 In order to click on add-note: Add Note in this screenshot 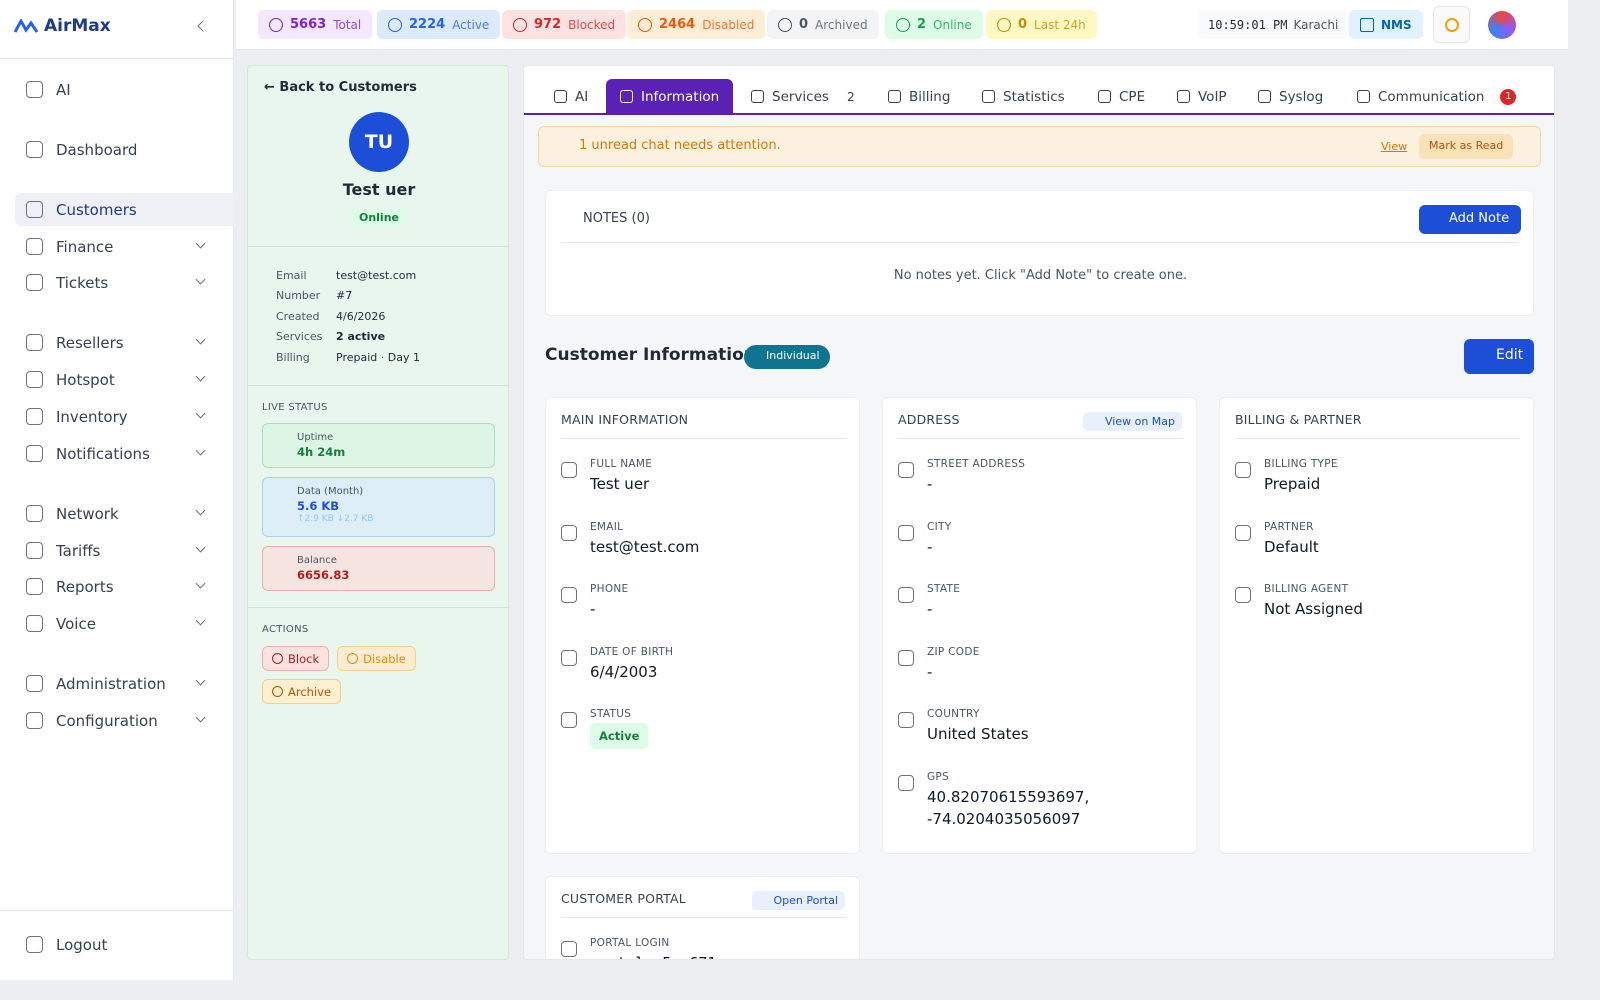, I will do `click(1470, 219)`.